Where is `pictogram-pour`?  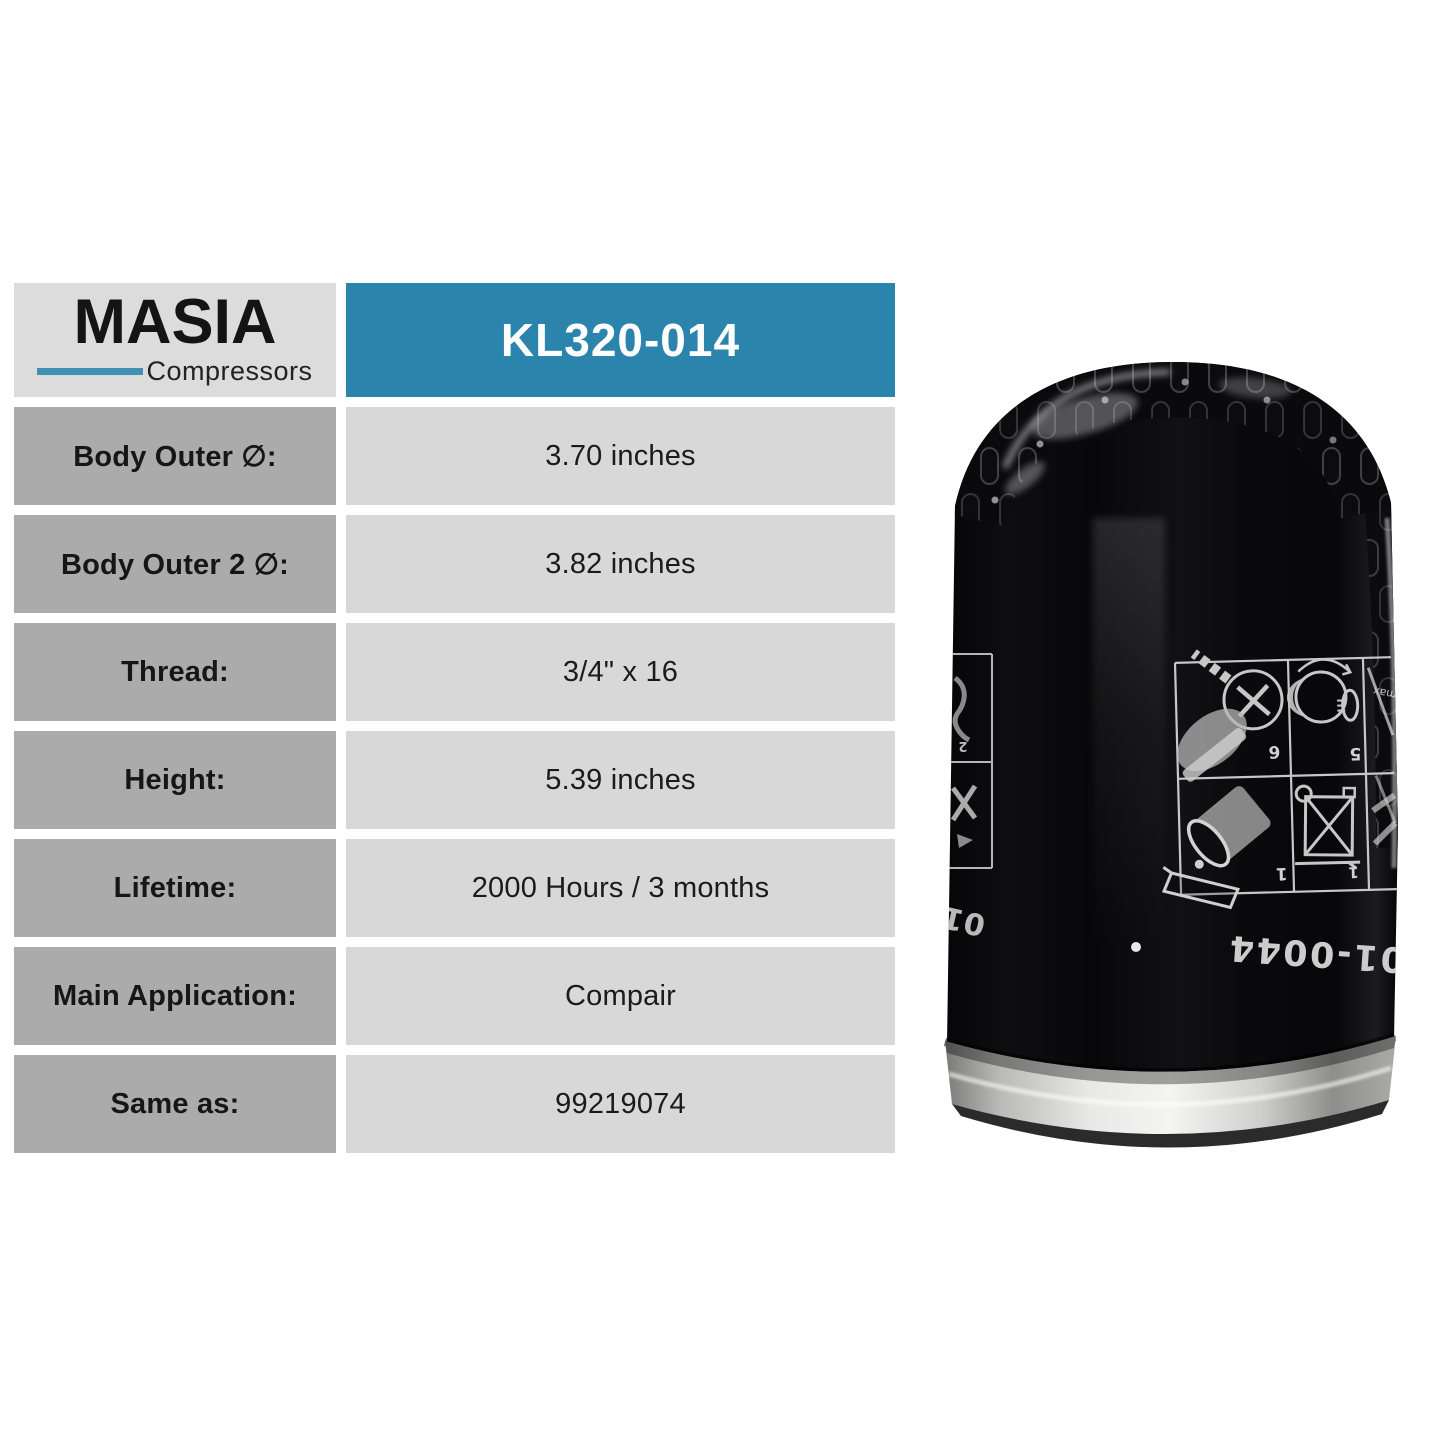 pictogram-pour is located at coordinates (1216, 848).